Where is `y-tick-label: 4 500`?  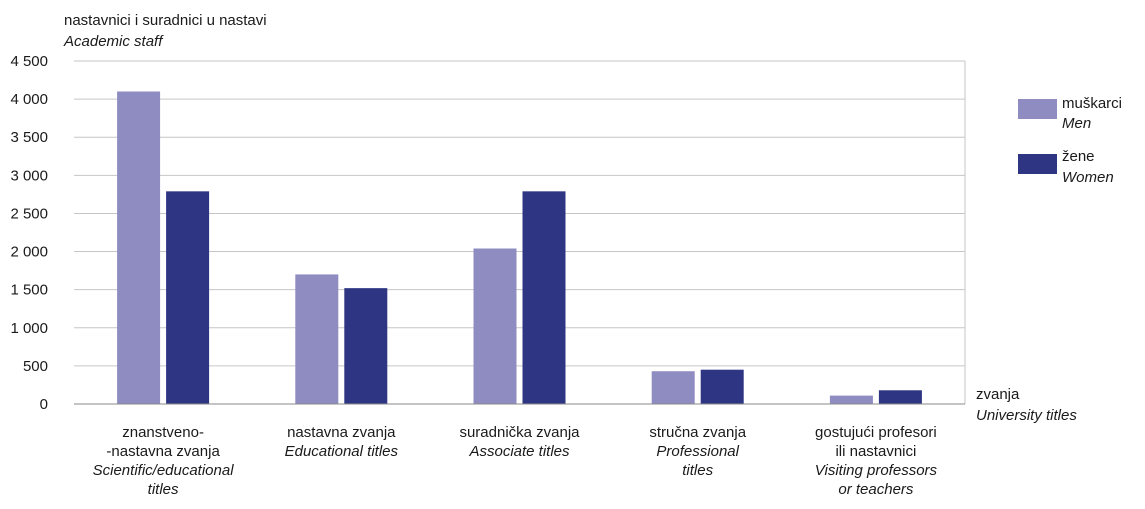
y-tick-label: 4 500 is located at coordinates (29, 61).